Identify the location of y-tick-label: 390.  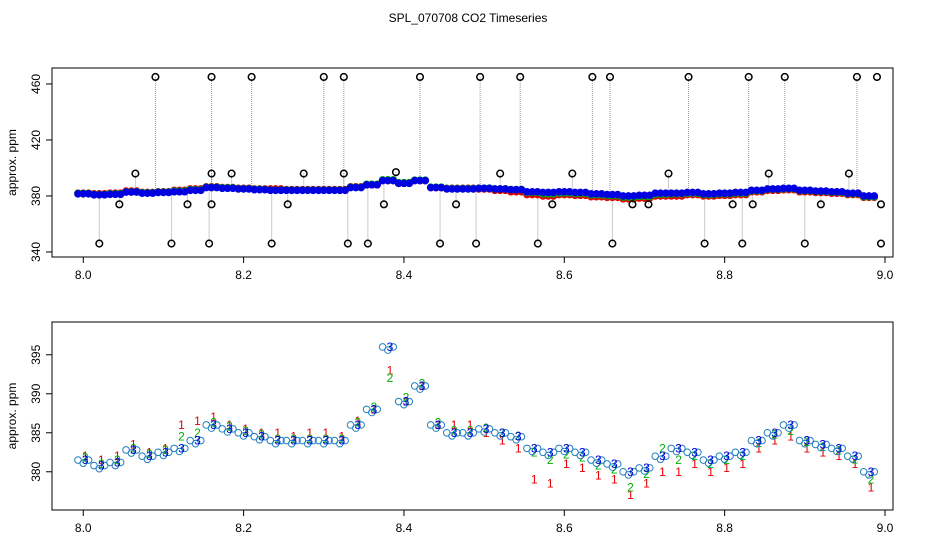
(36, 393).